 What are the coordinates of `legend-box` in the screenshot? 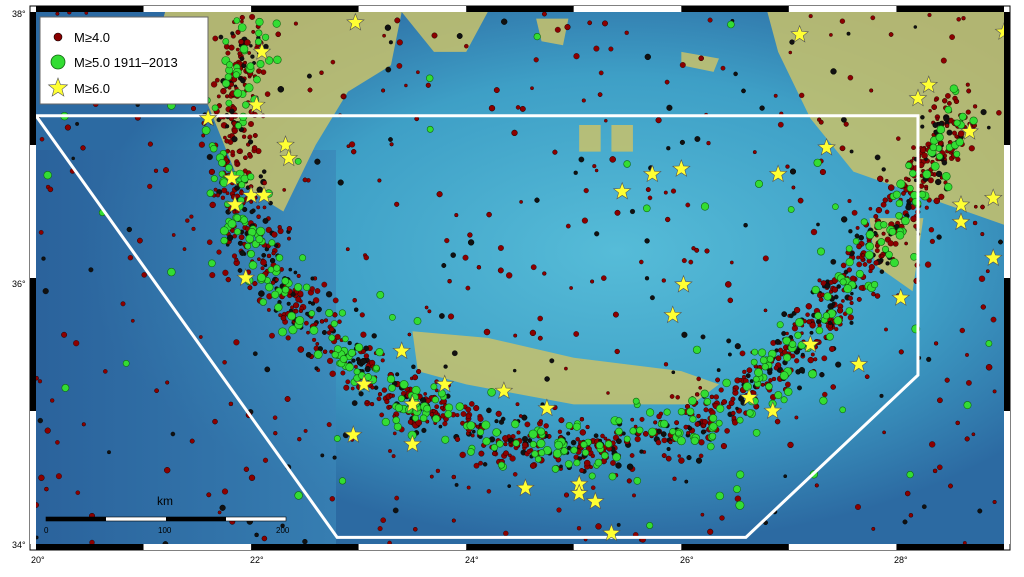 It's located at (124, 60).